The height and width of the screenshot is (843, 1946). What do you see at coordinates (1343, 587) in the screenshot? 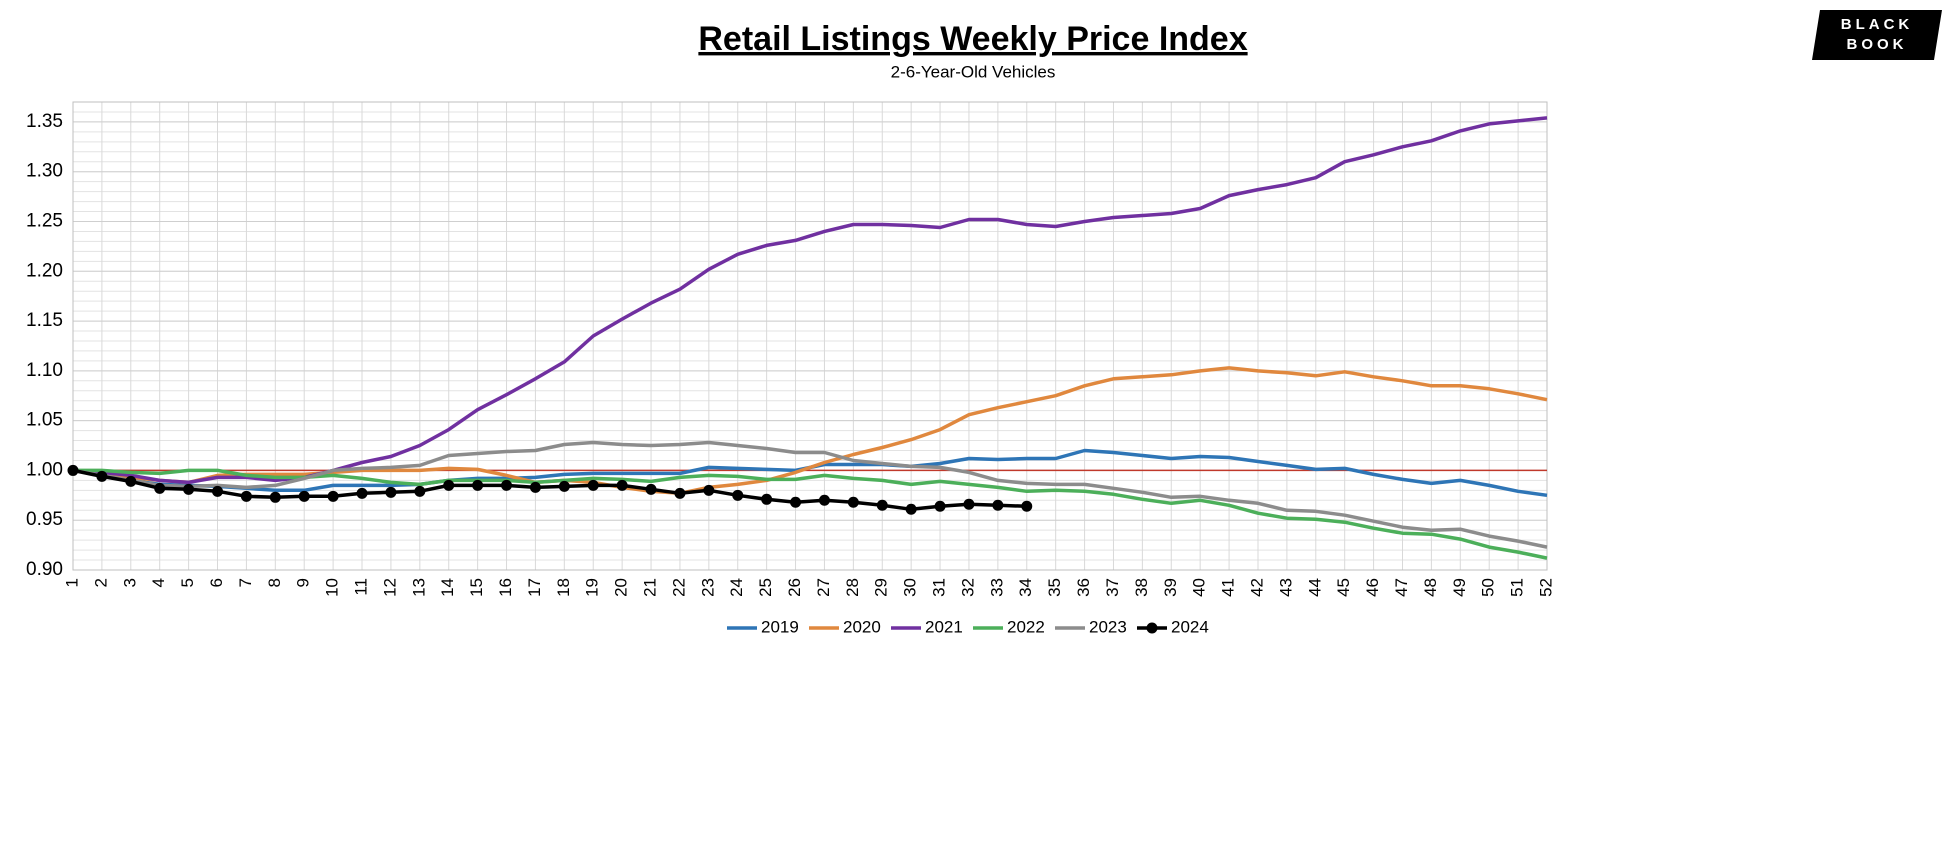
I see `x-tick-label: 45` at bounding box center [1343, 587].